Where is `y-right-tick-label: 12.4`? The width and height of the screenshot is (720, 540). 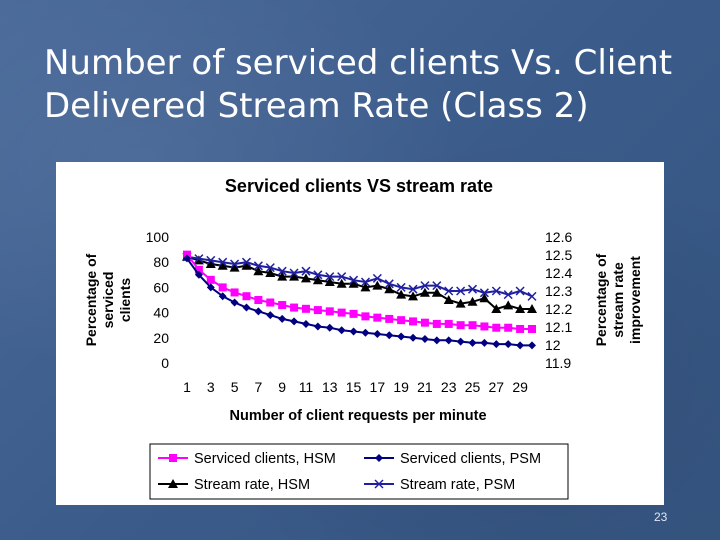
y-right-tick-label: 12.4 is located at coordinates (558, 273).